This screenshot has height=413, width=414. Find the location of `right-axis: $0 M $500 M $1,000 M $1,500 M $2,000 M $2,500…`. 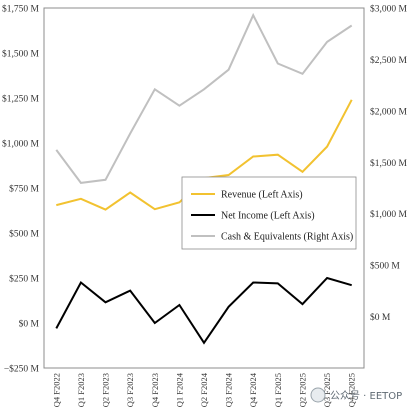

right-axis: $0 M $500 M $1,000 M $1,500 M $2,000 M $2,500… is located at coordinates (389, 164).